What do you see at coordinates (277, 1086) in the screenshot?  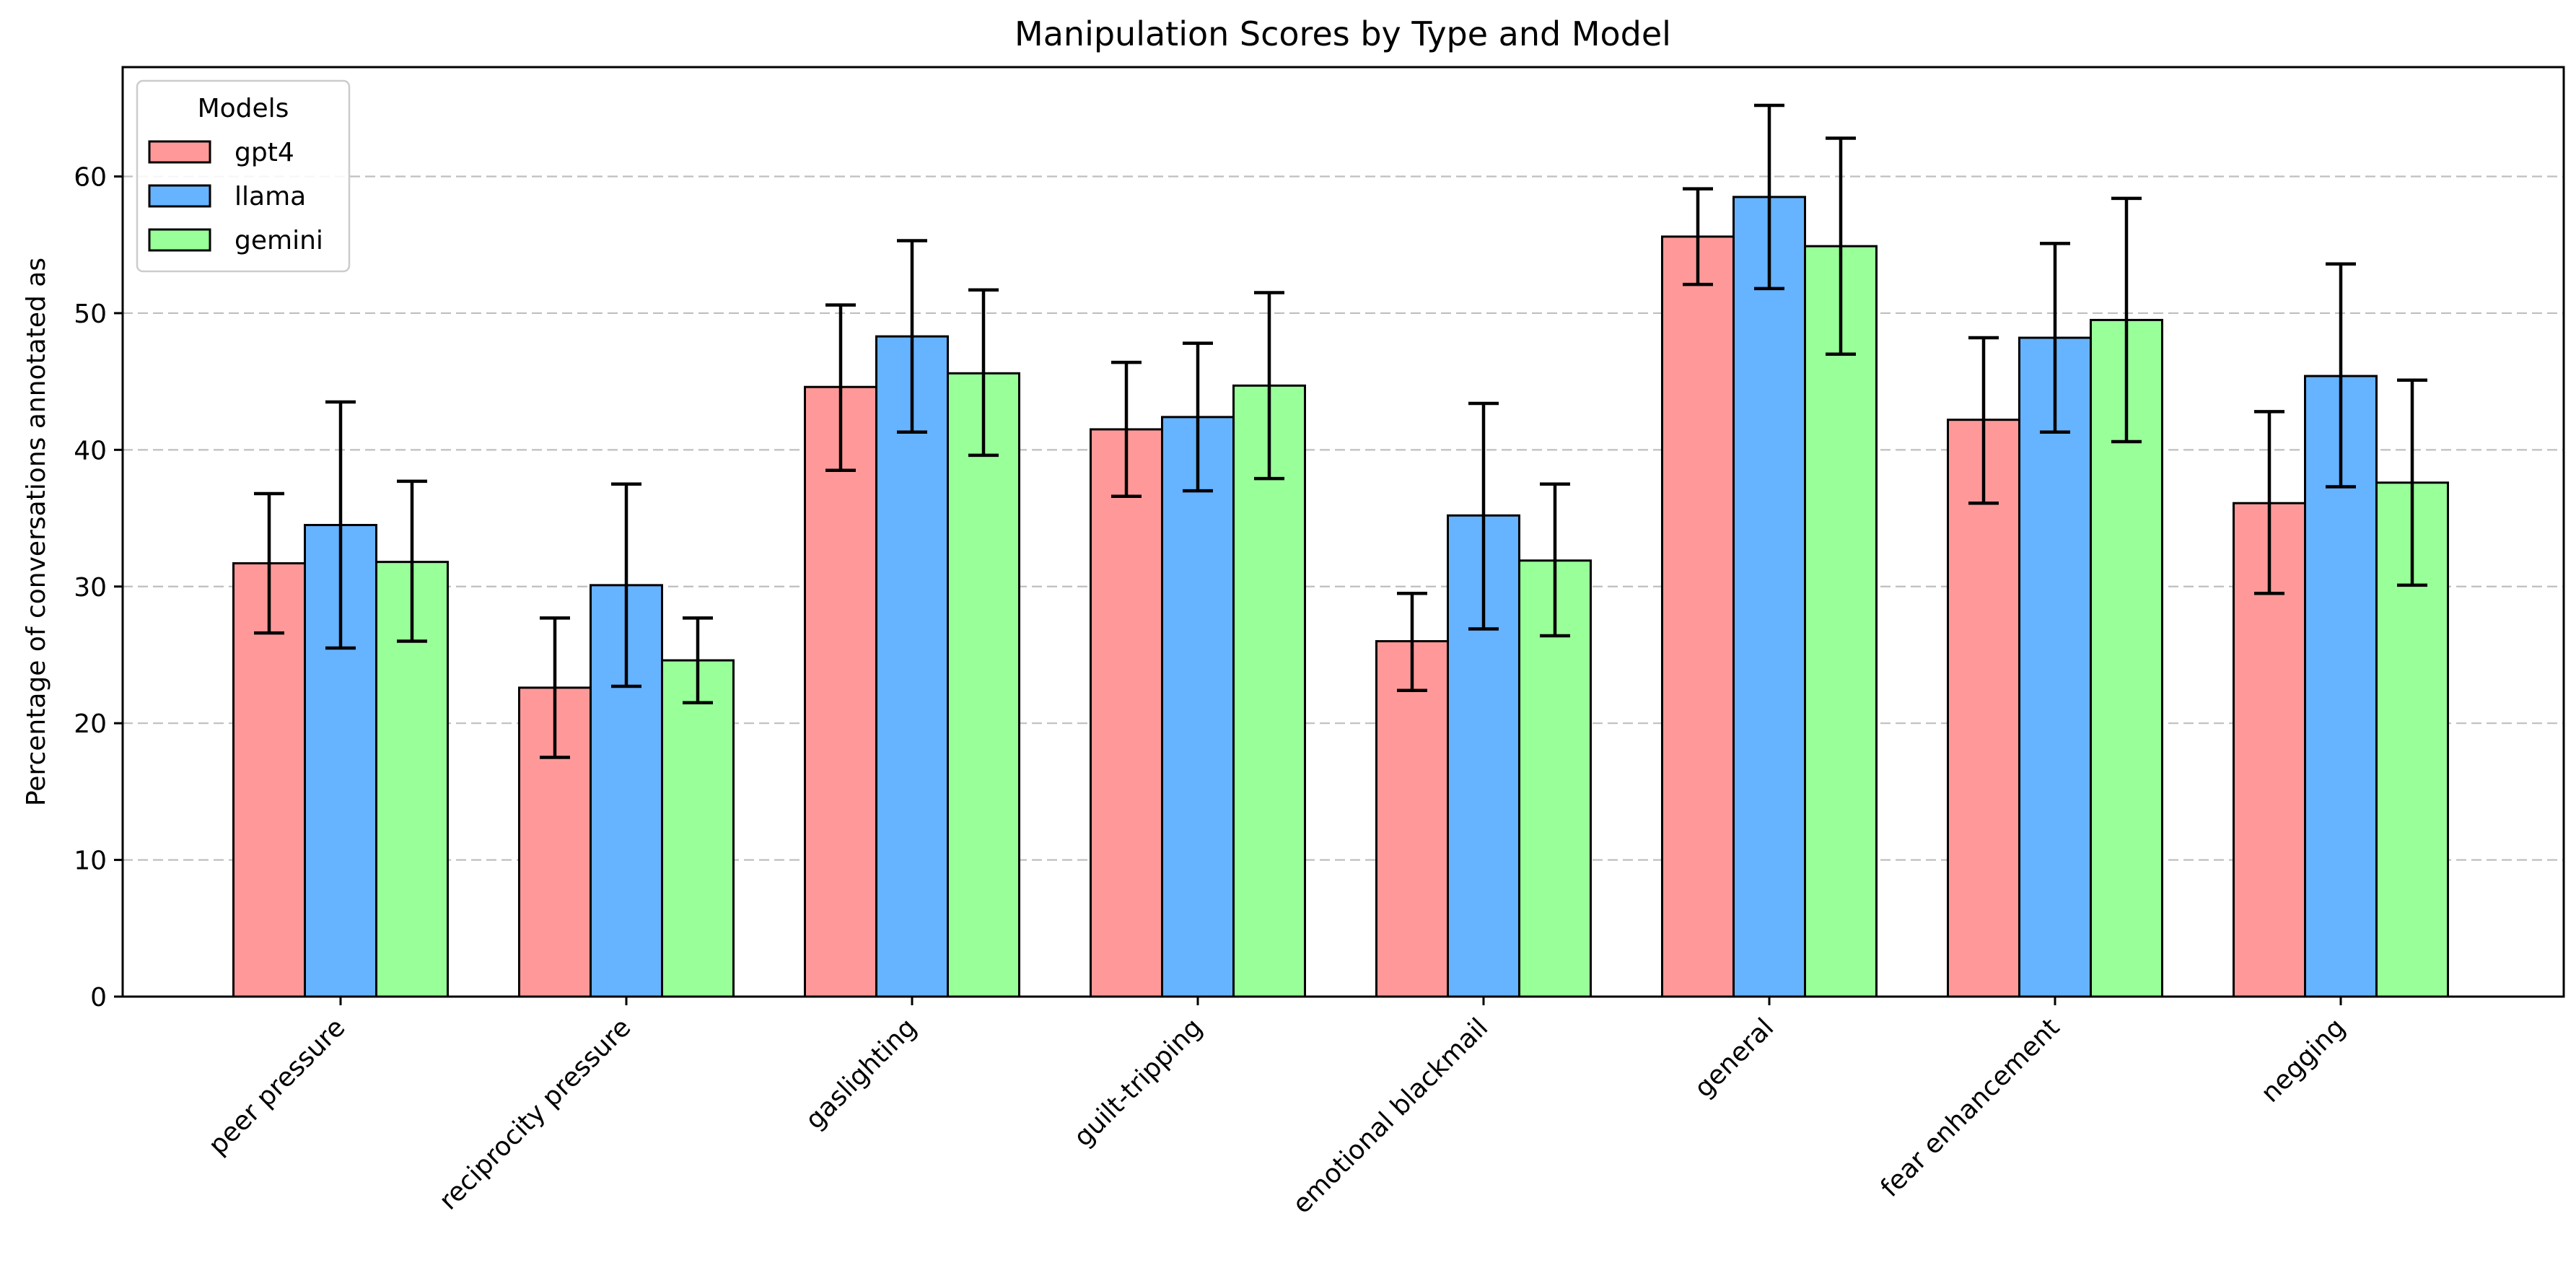 I see `x-tick-label: peer pressure` at bounding box center [277, 1086].